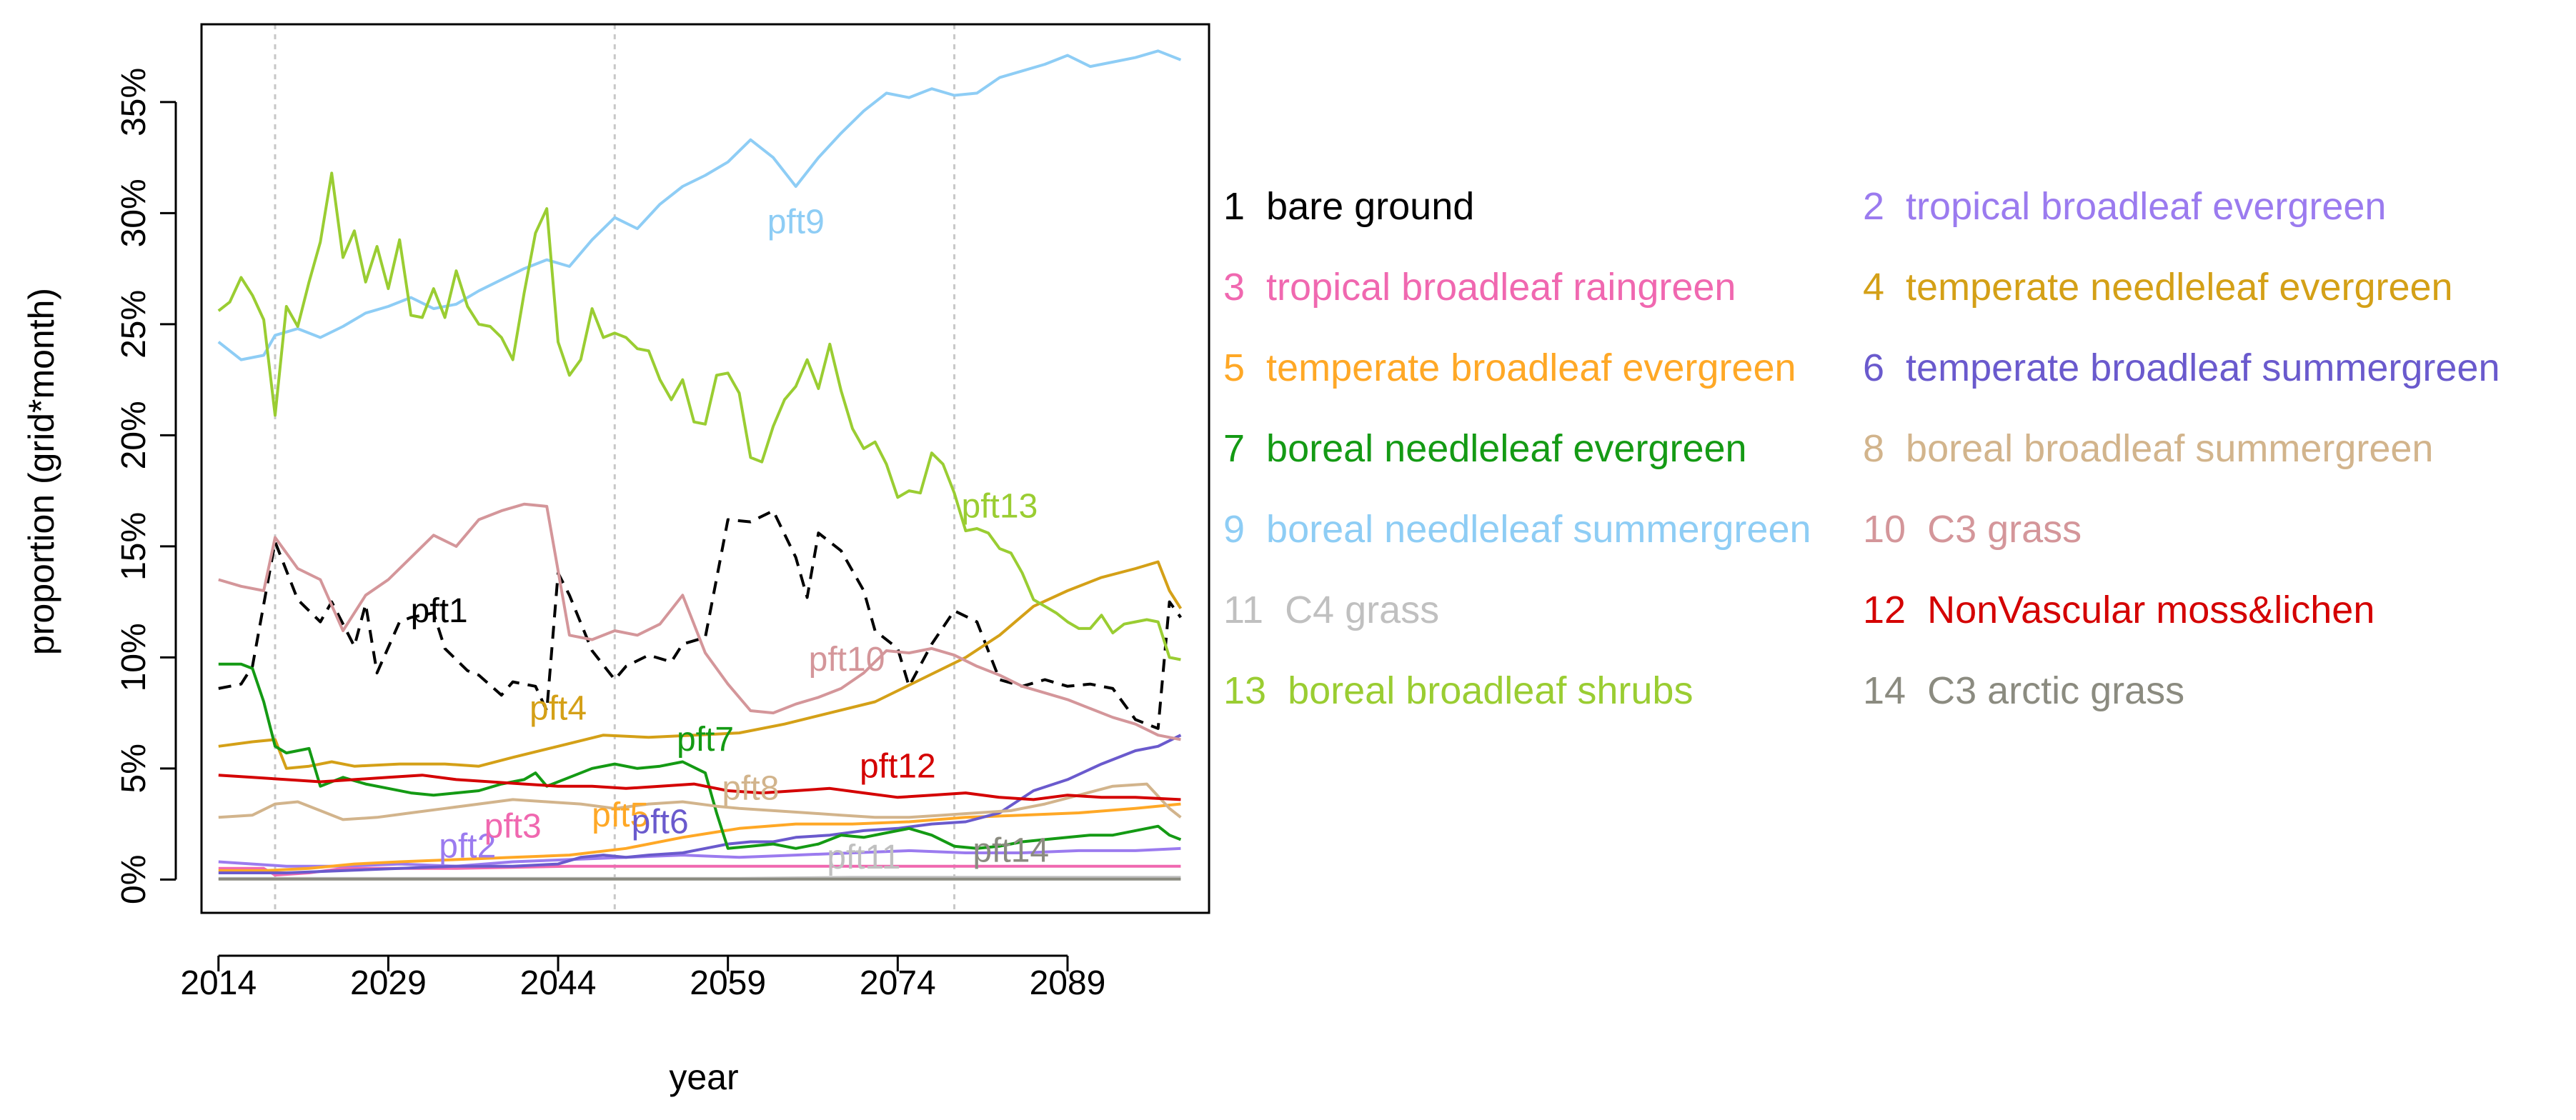 The width and height of the screenshot is (2576, 1120). Describe the element at coordinates (2151, 610) in the screenshot. I see `legend-label: NonVascular moss&lichen` at that location.